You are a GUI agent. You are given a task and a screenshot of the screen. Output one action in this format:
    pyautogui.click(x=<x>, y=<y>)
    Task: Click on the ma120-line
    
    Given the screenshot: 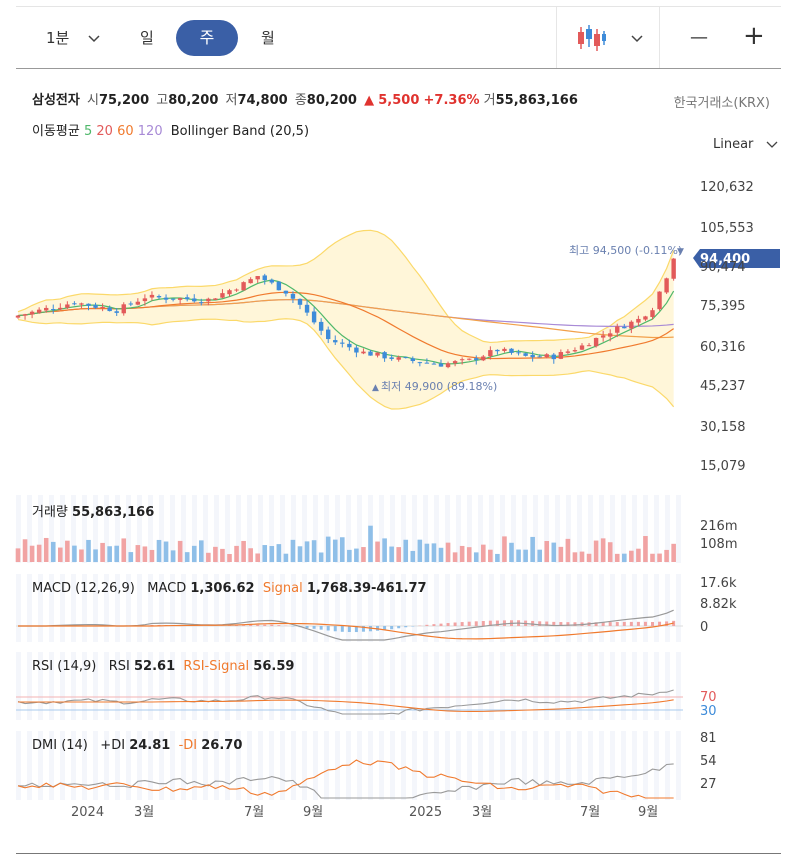 What is the action you would take?
    pyautogui.click(x=345, y=313)
    